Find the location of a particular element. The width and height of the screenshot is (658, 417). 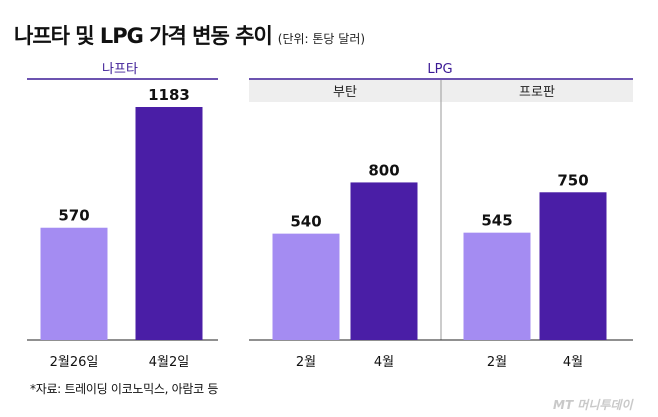

title-row: 나프타 및 LPG 가격 변동 추이 (단위: 톤당 달러) is located at coordinates (189, 35).